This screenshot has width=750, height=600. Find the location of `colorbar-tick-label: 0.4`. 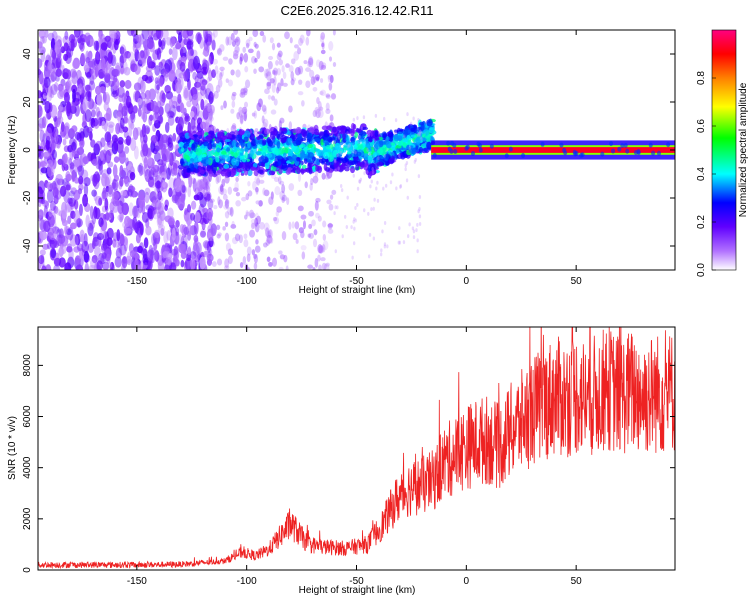

colorbar-tick-label: 0.4 is located at coordinates (701, 174).